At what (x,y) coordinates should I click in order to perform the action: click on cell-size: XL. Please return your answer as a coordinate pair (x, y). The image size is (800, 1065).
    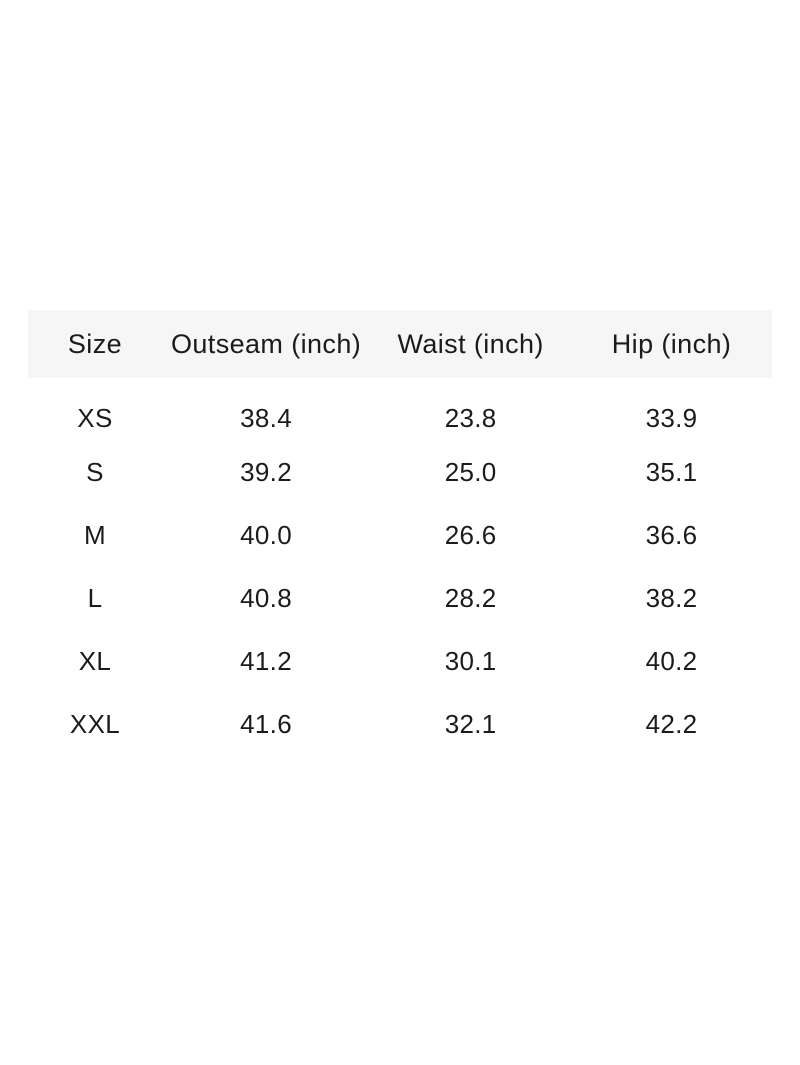
    Looking at the image, I should click on (95, 661).